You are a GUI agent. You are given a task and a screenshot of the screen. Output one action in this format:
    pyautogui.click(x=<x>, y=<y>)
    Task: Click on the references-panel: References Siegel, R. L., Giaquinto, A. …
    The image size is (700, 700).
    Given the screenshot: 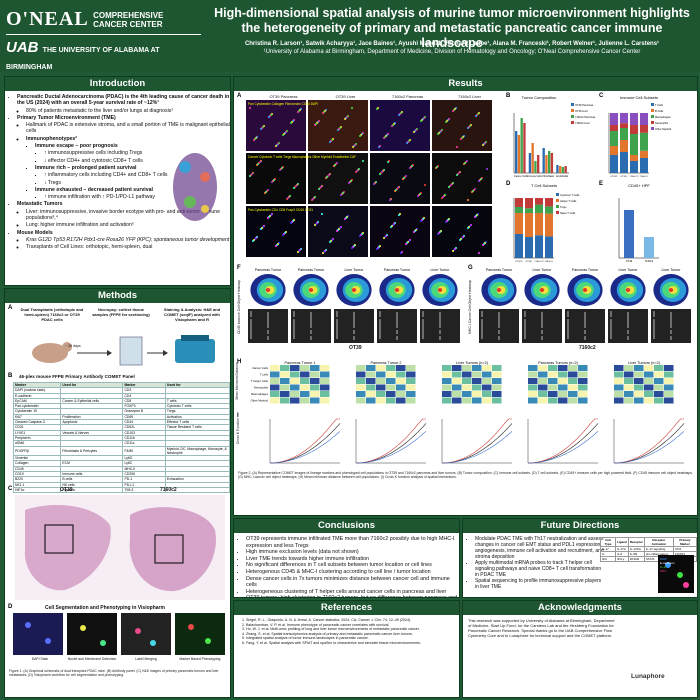 What is the action you would take?
    pyautogui.click(x=346, y=649)
    